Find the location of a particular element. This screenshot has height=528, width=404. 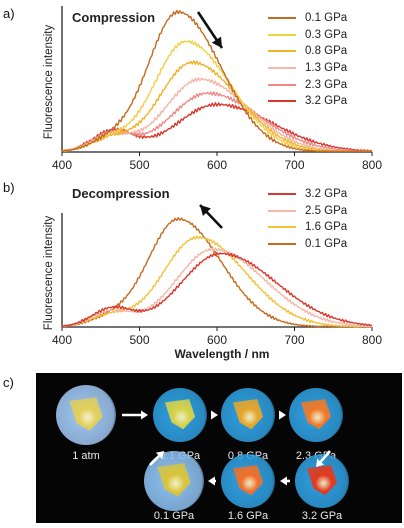

legend-label: 1.6 GPa is located at coordinates (326, 227).